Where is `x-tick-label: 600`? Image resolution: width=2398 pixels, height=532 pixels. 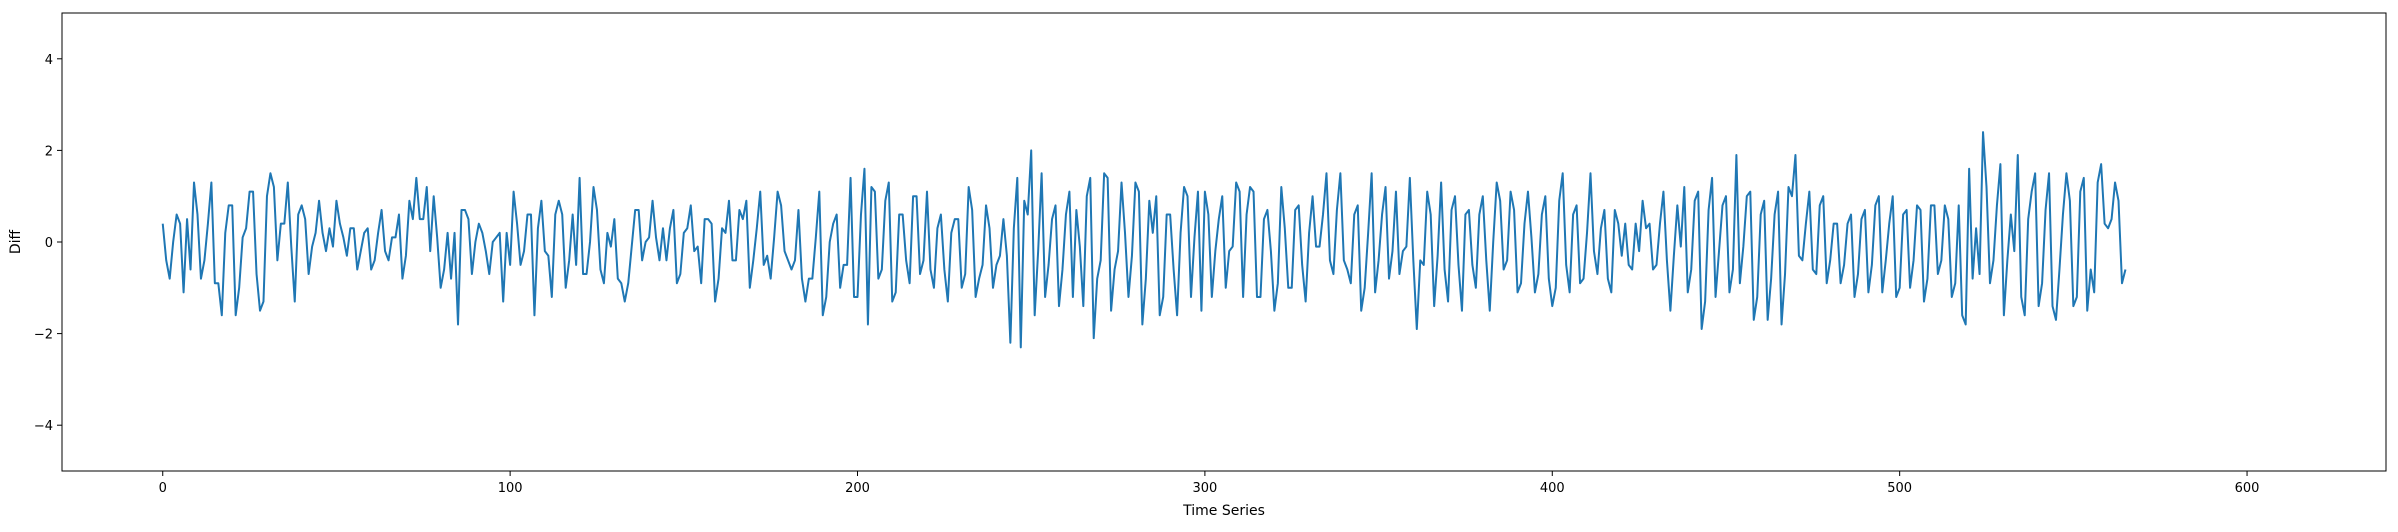
x-tick-label: 600 is located at coordinates (2247, 488).